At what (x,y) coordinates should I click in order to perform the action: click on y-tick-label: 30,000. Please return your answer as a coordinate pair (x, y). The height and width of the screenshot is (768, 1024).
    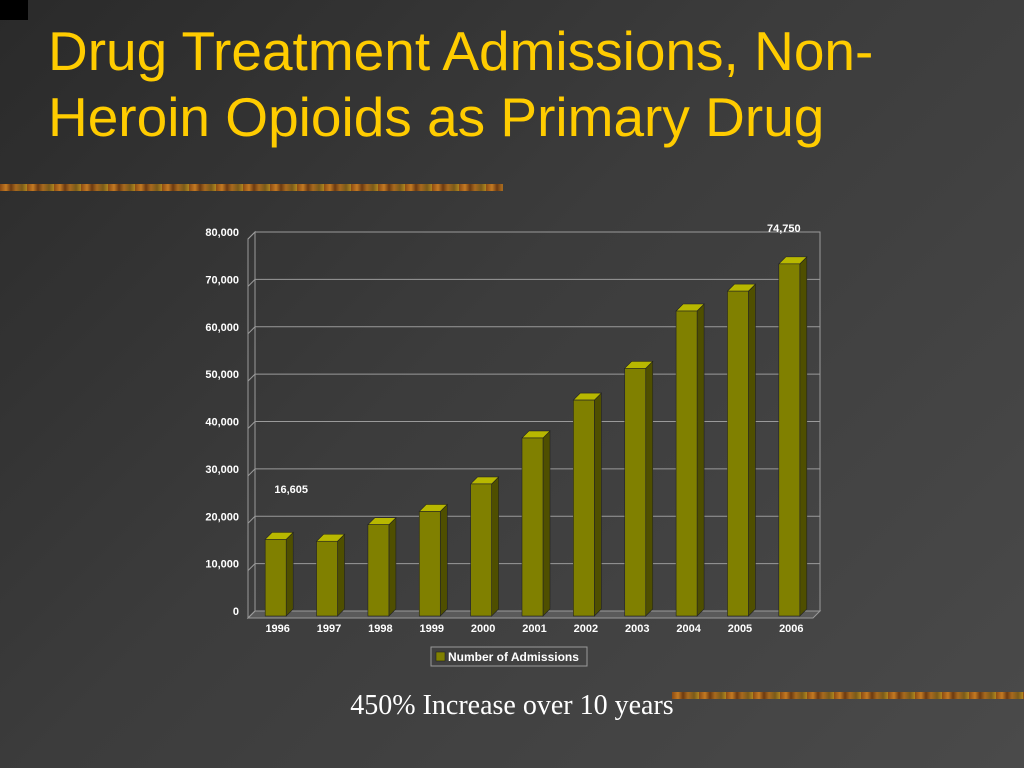
    Looking at the image, I should click on (222, 470).